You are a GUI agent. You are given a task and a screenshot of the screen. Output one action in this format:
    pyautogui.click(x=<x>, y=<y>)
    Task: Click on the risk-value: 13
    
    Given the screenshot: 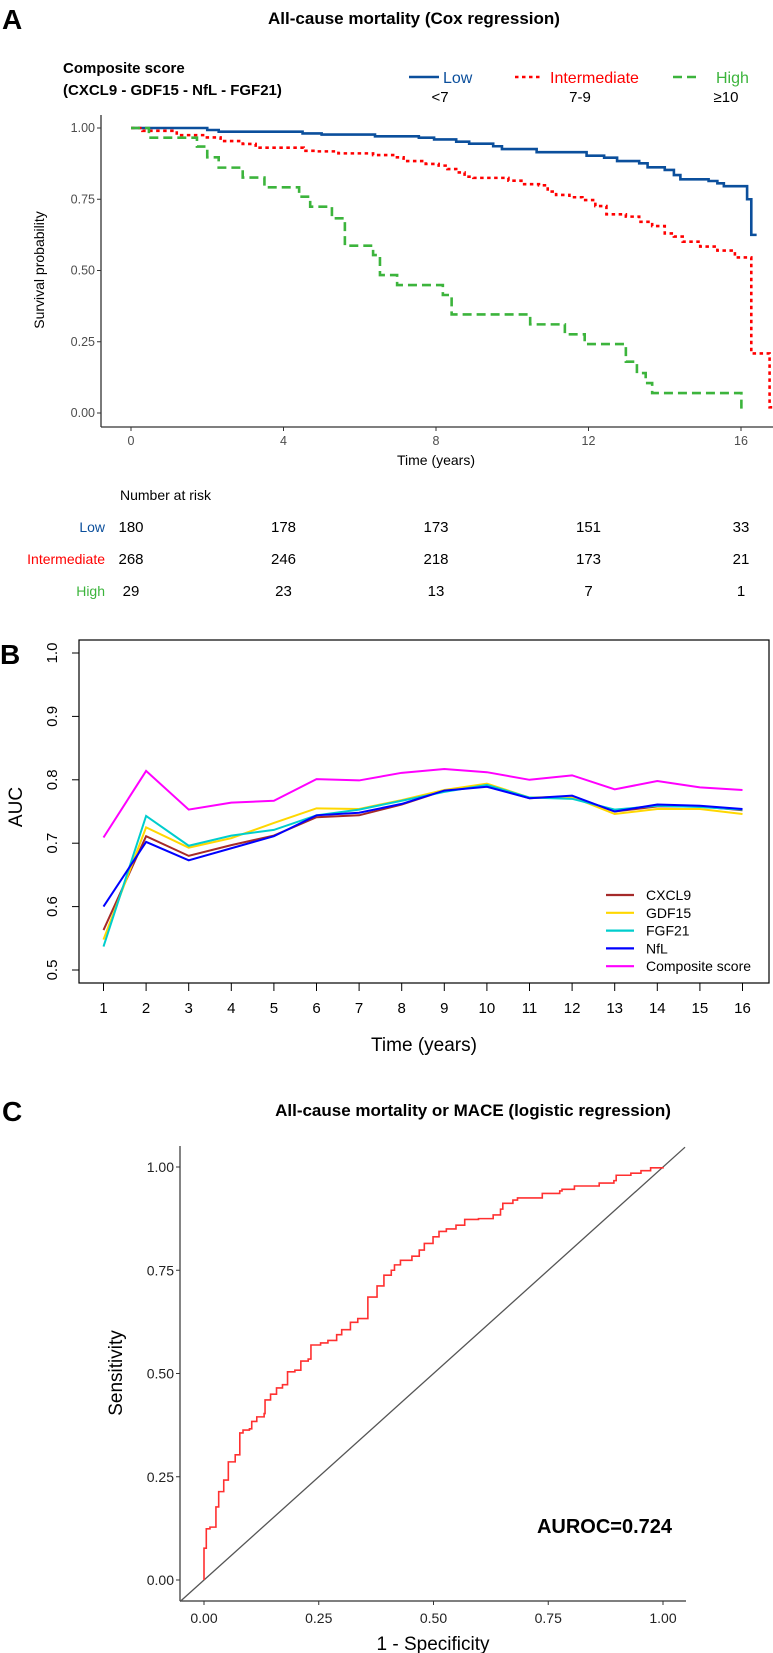 What is the action you would take?
    pyautogui.click(x=436, y=591)
    